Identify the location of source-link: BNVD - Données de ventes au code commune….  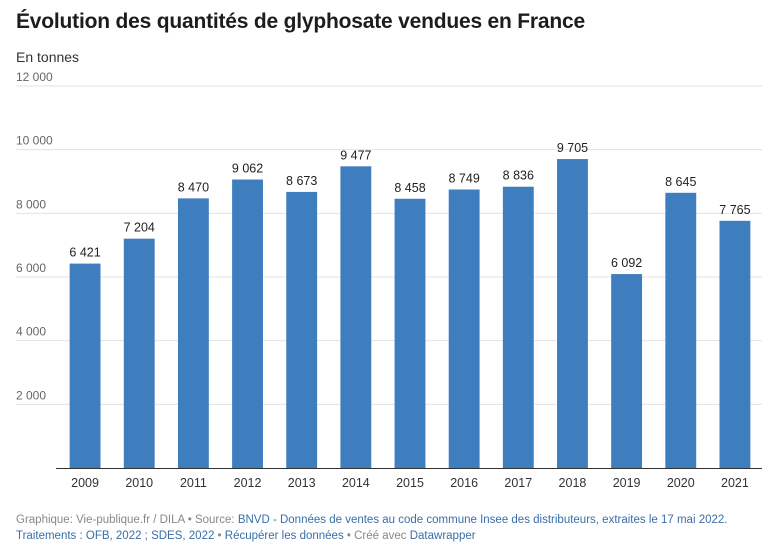
(372, 528).